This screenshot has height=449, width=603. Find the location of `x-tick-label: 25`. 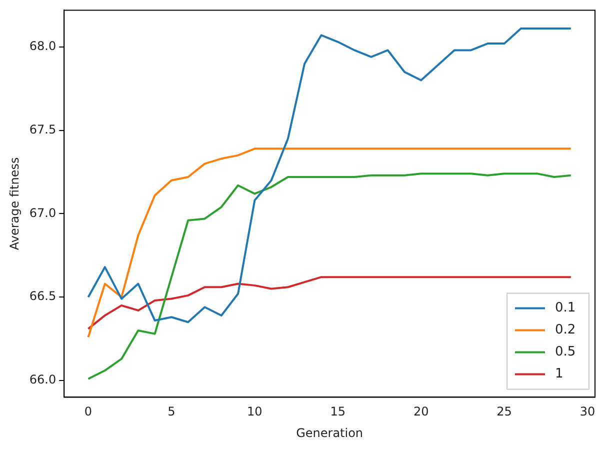

x-tick-label: 25 is located at coordinates (504, 411).